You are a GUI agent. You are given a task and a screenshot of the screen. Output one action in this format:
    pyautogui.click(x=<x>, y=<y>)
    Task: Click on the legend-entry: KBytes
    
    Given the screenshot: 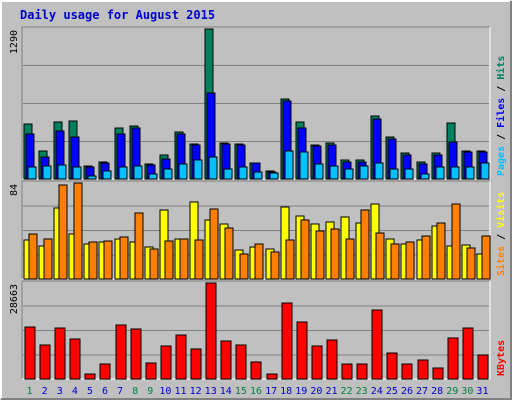 What is the action you would take?
    pyautogui.click(x=501, y=358)
    